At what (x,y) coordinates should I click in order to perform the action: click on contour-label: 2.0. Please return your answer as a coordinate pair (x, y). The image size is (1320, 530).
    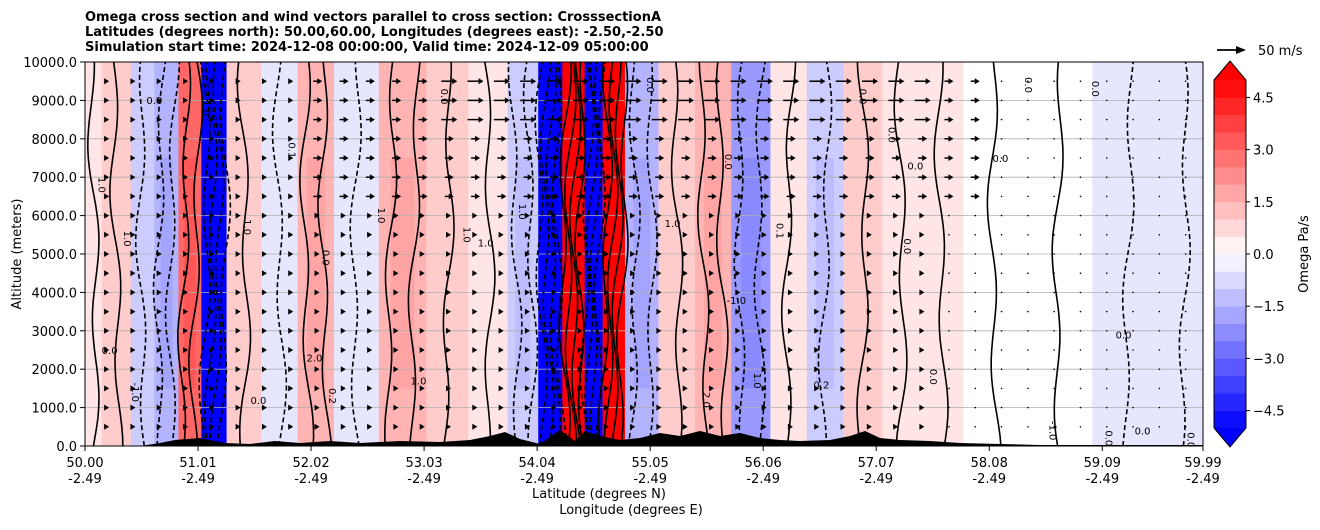
    Looking at the image, I should click on (314, 359).